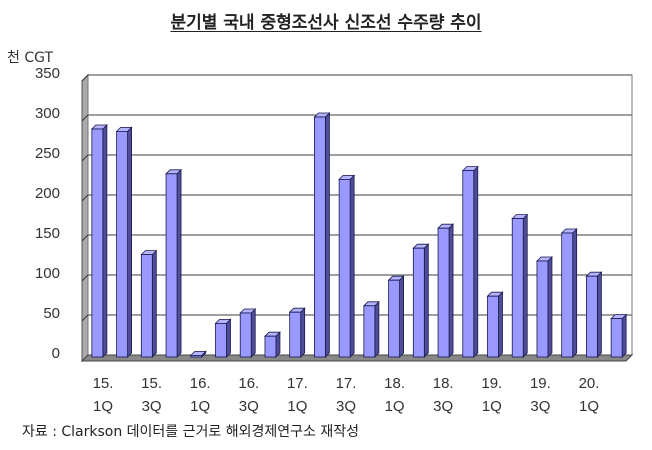 The width and height of the screenshot is (652, 450). What do you see at coordinates (190, 432) in the screenshot?
I see `source-footnote: 자료 : Clarkson 데이터를 근거로 해외경제연구소 재작성` at bounding box center [190, 432].